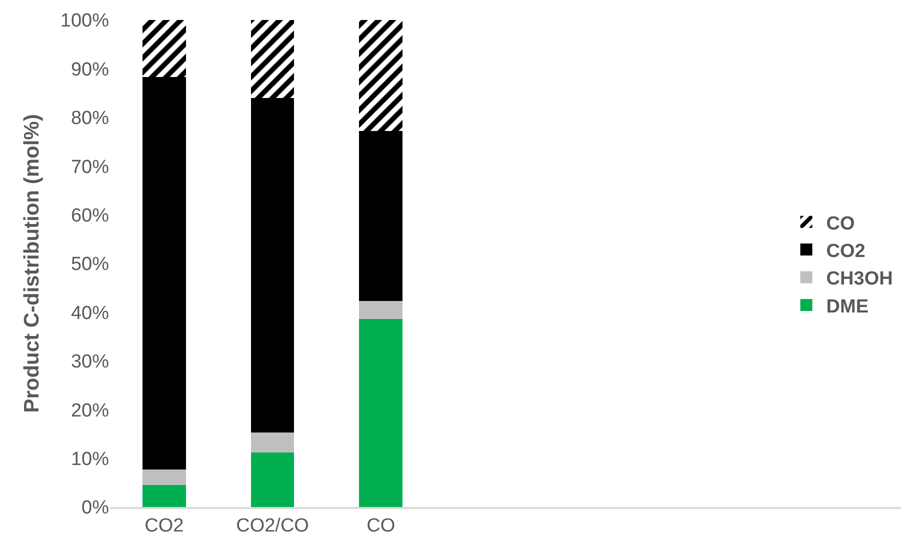 The height and width of the screenshot is (547, 911). What do you see at coordinates (32, 263) in the screenshot?
I see `y-axis-title: Product C-distribution (mol%)` at bounding box center [32, 263].